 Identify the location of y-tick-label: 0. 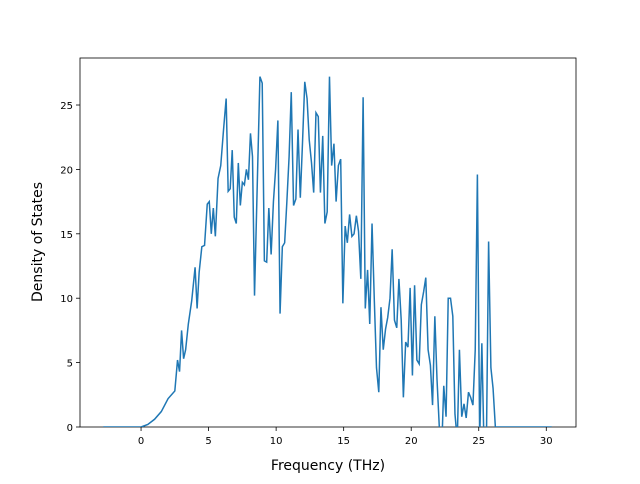
(70, 428).